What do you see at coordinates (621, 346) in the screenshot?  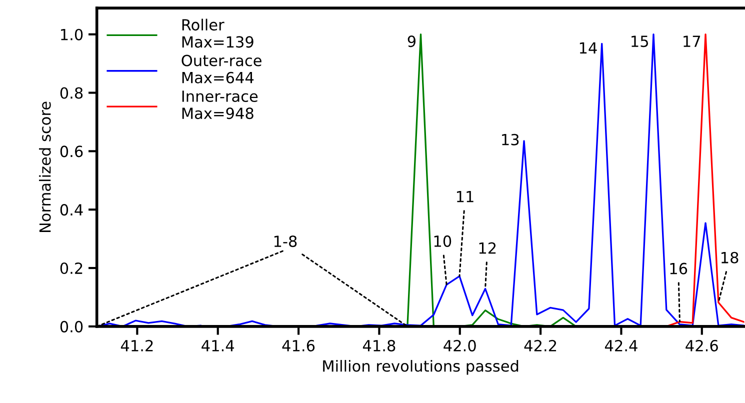 I see `x-tick-label: 42.4` at bounding box center [621, 346].